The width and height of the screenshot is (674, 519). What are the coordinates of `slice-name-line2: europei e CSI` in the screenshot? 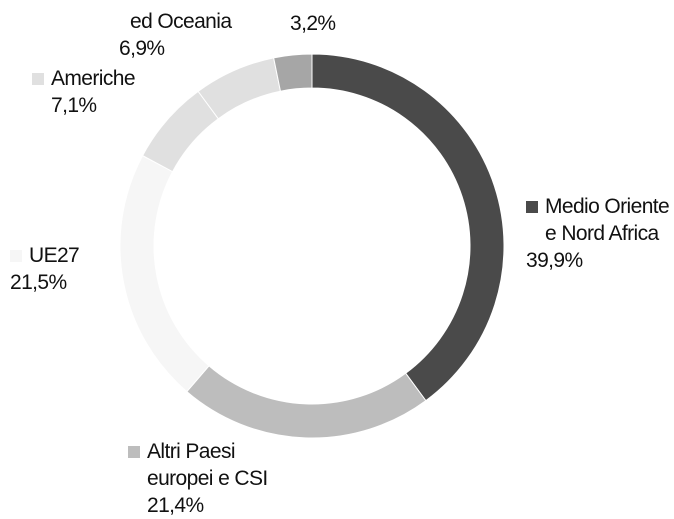 It's located at (207, 478).